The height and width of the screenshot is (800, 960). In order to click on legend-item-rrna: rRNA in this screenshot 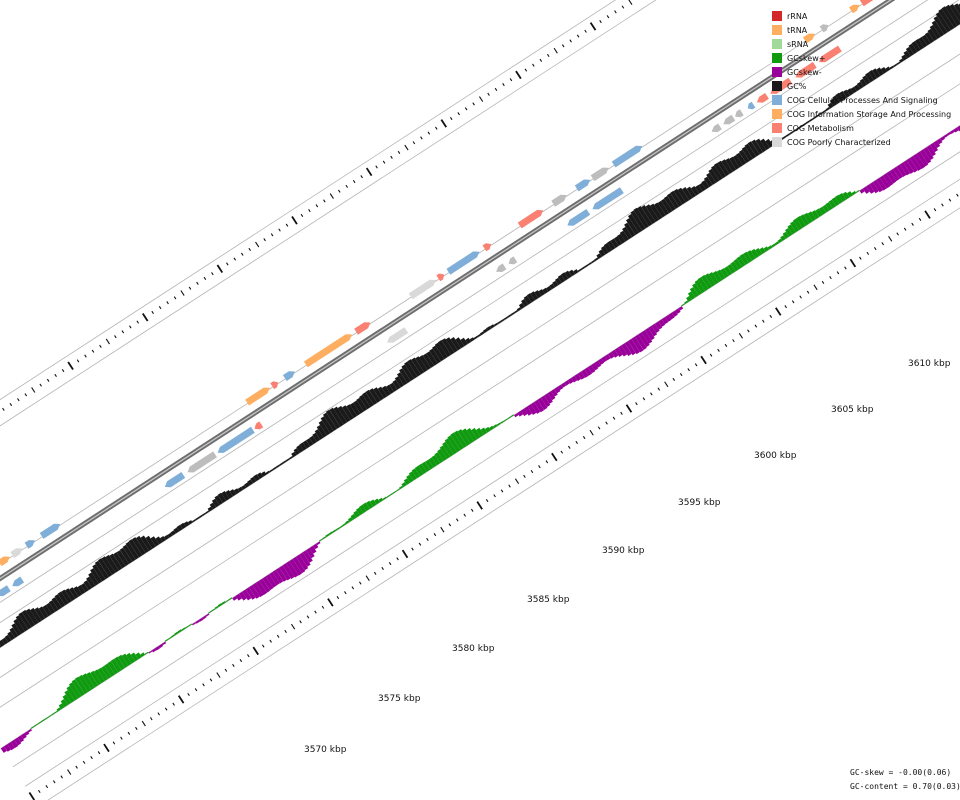, I will do `click(865, 16)`.